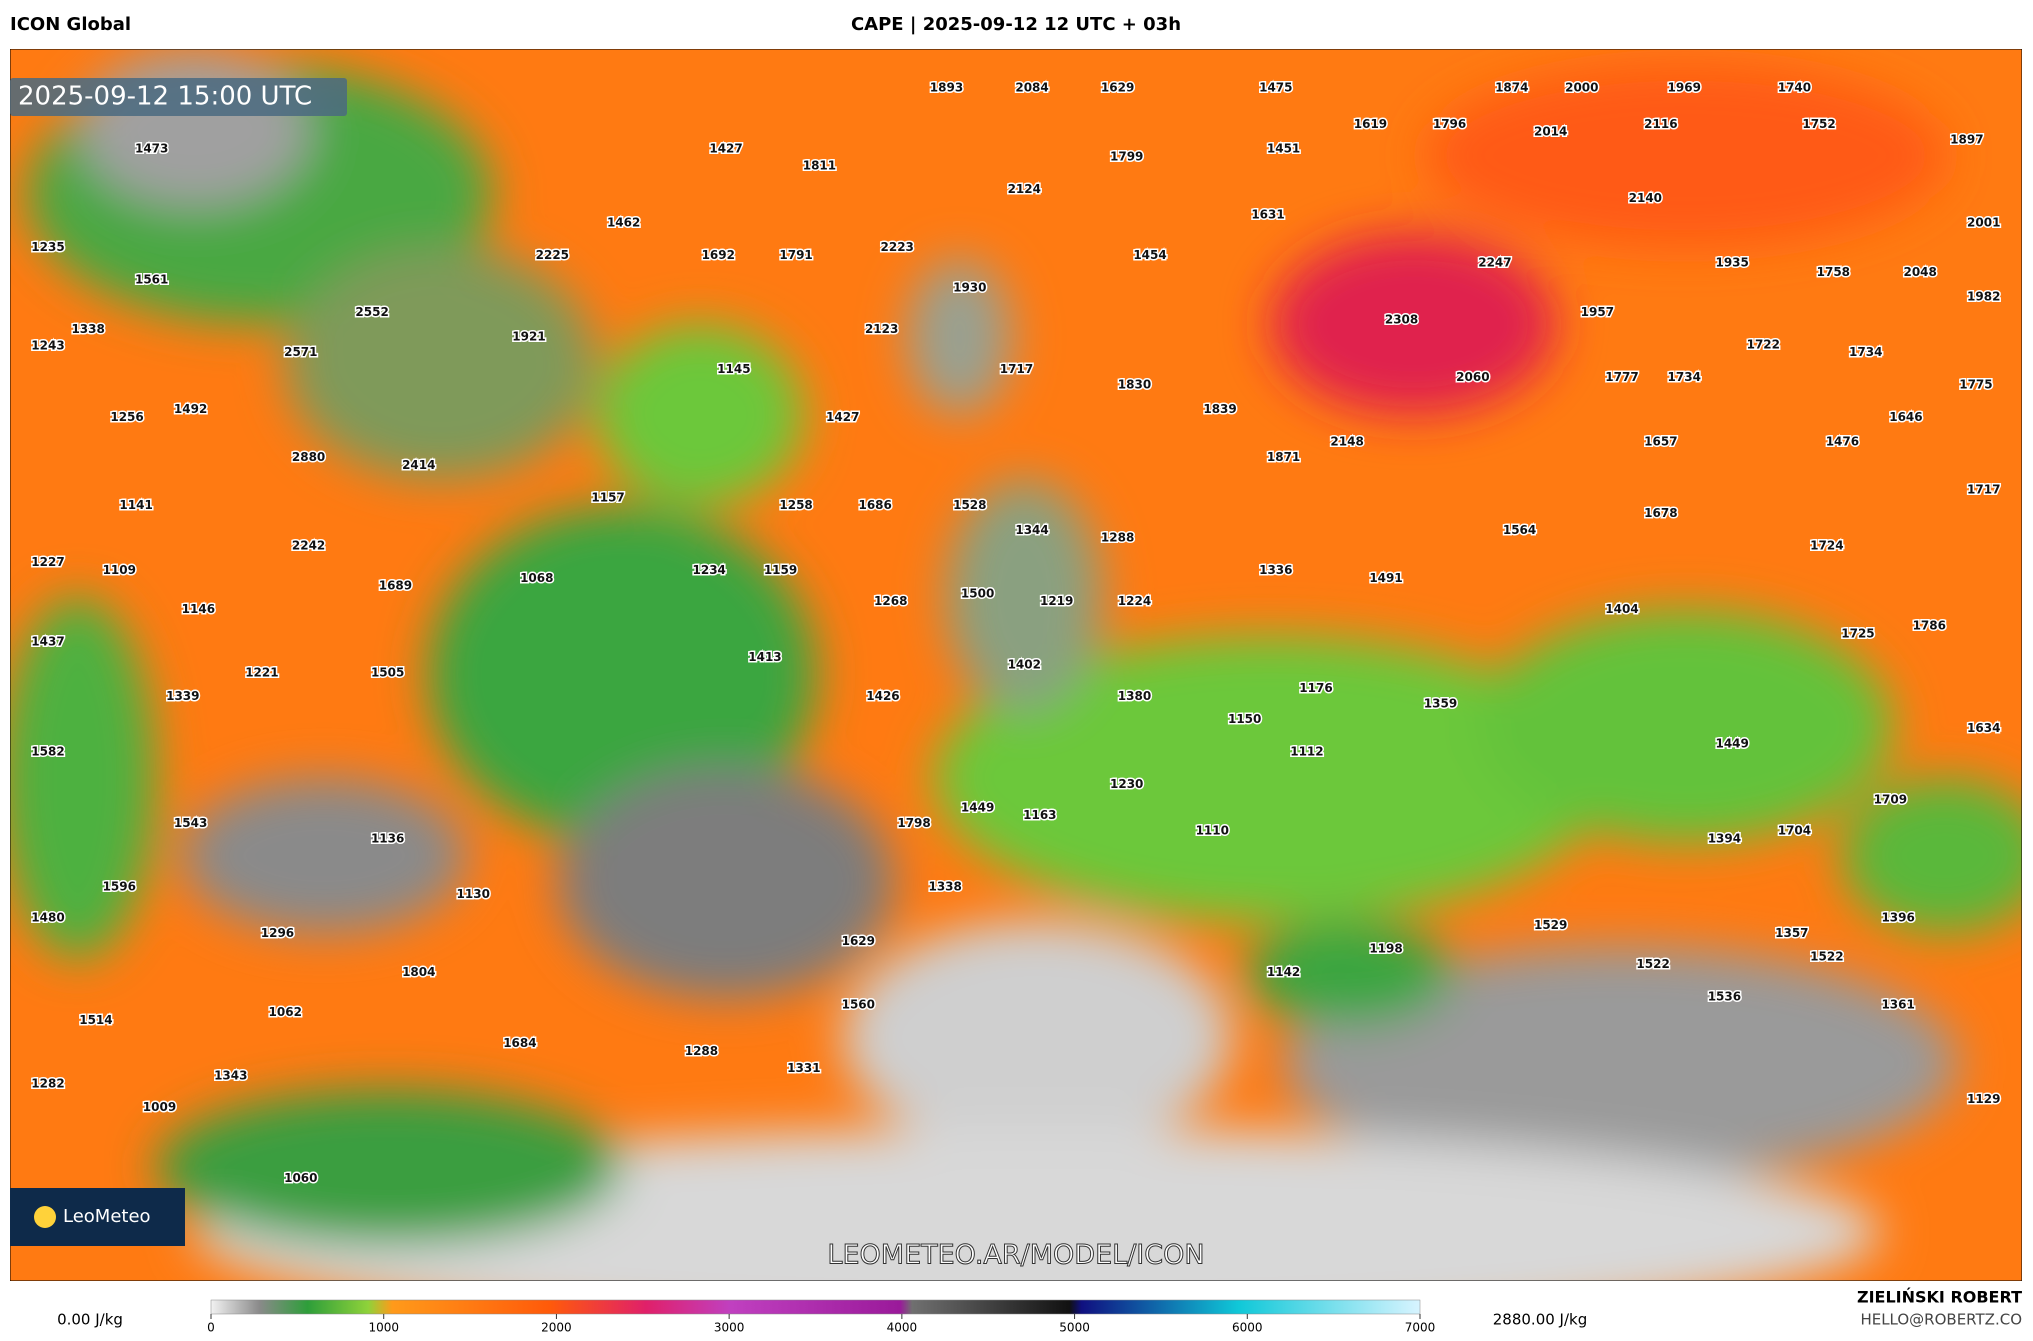  I want to click on cape-label: 1935, so click(1731, 263).